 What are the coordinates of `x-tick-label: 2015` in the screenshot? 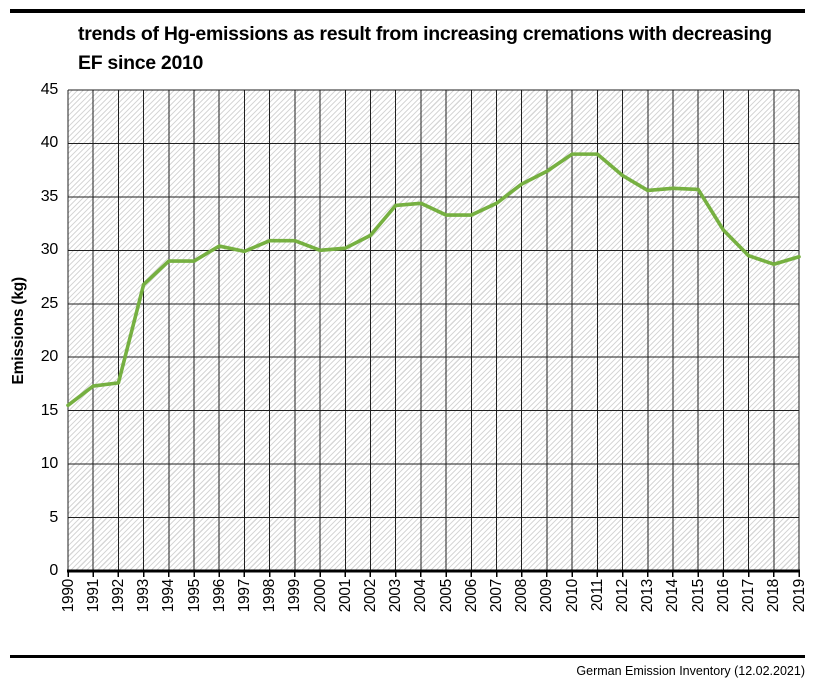 It's located at (698, 596).